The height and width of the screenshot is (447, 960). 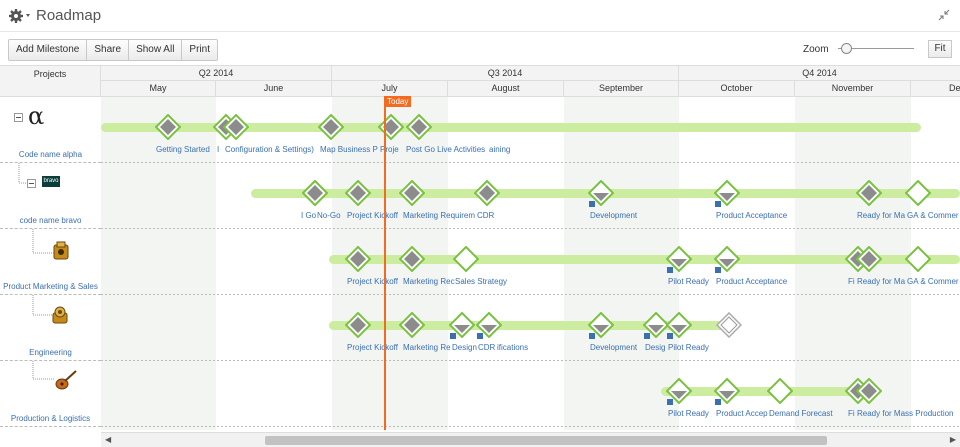 I want to click on milestone-label: Proje, so click(x=389, y=149).